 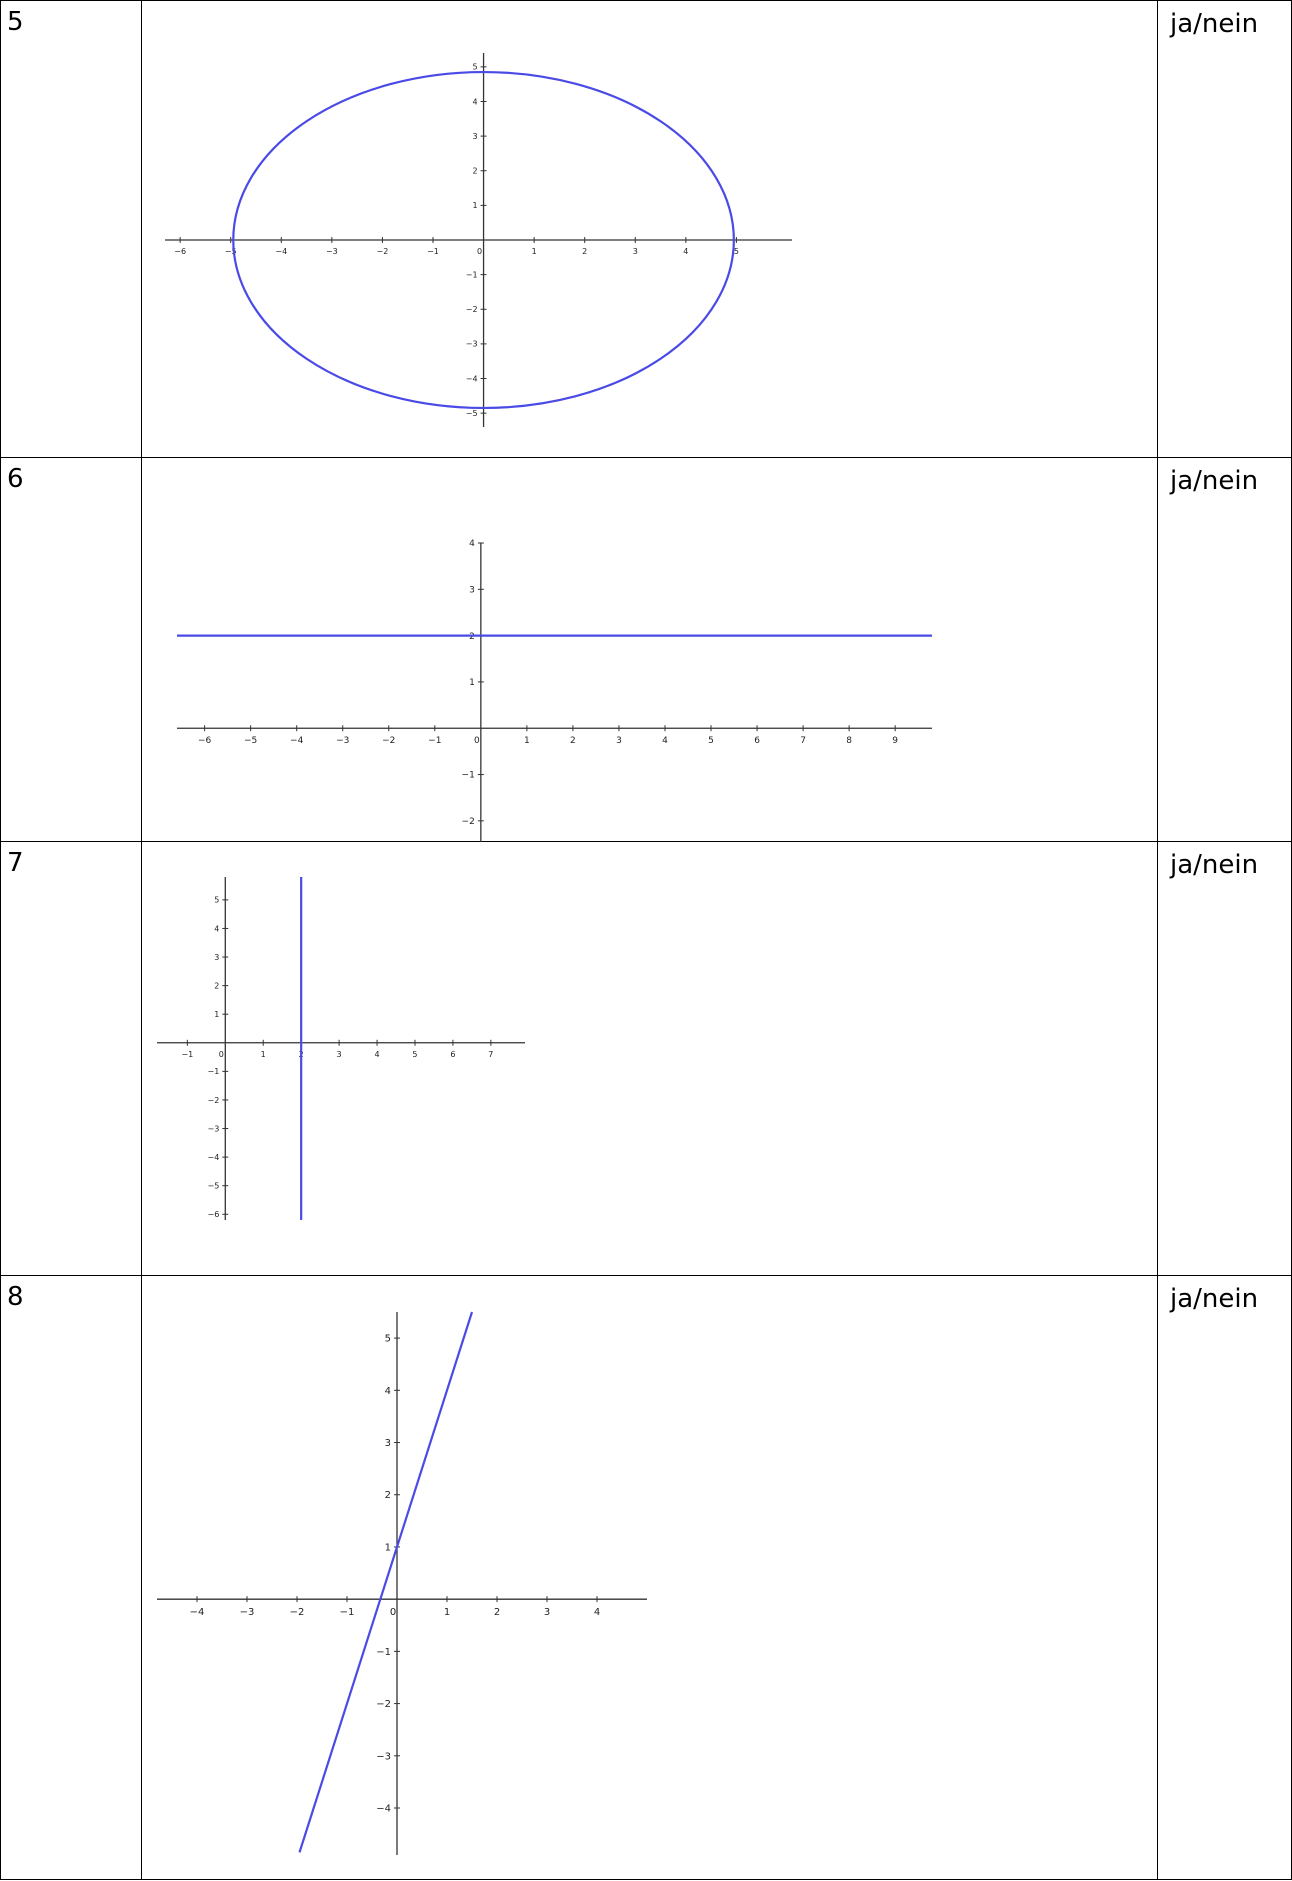 I want to click on row-number: 7, so click(x=15, y=863).